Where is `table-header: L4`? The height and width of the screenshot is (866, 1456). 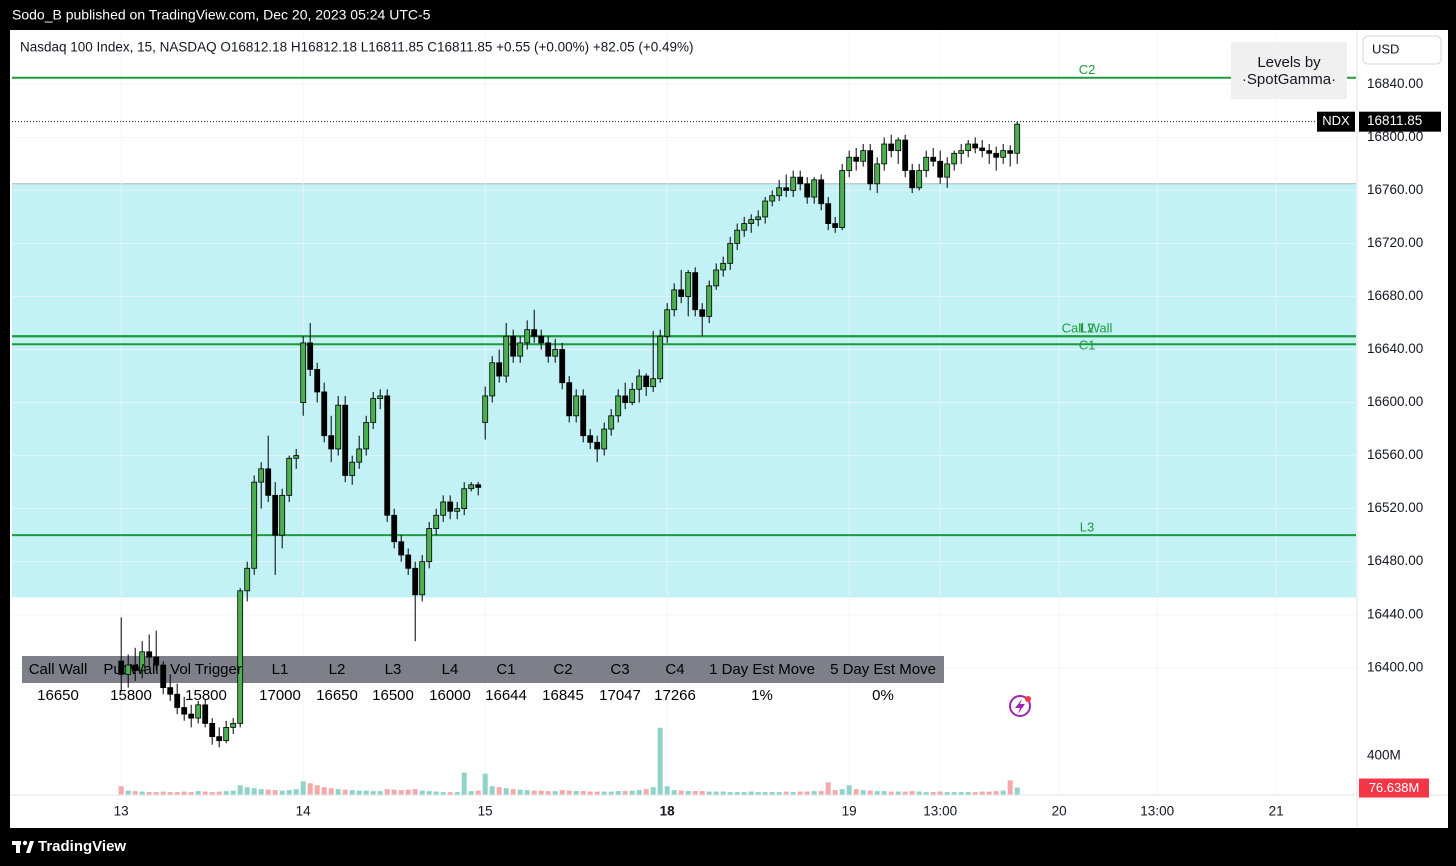
table-header: L4 is located at coordinates (450, 669).